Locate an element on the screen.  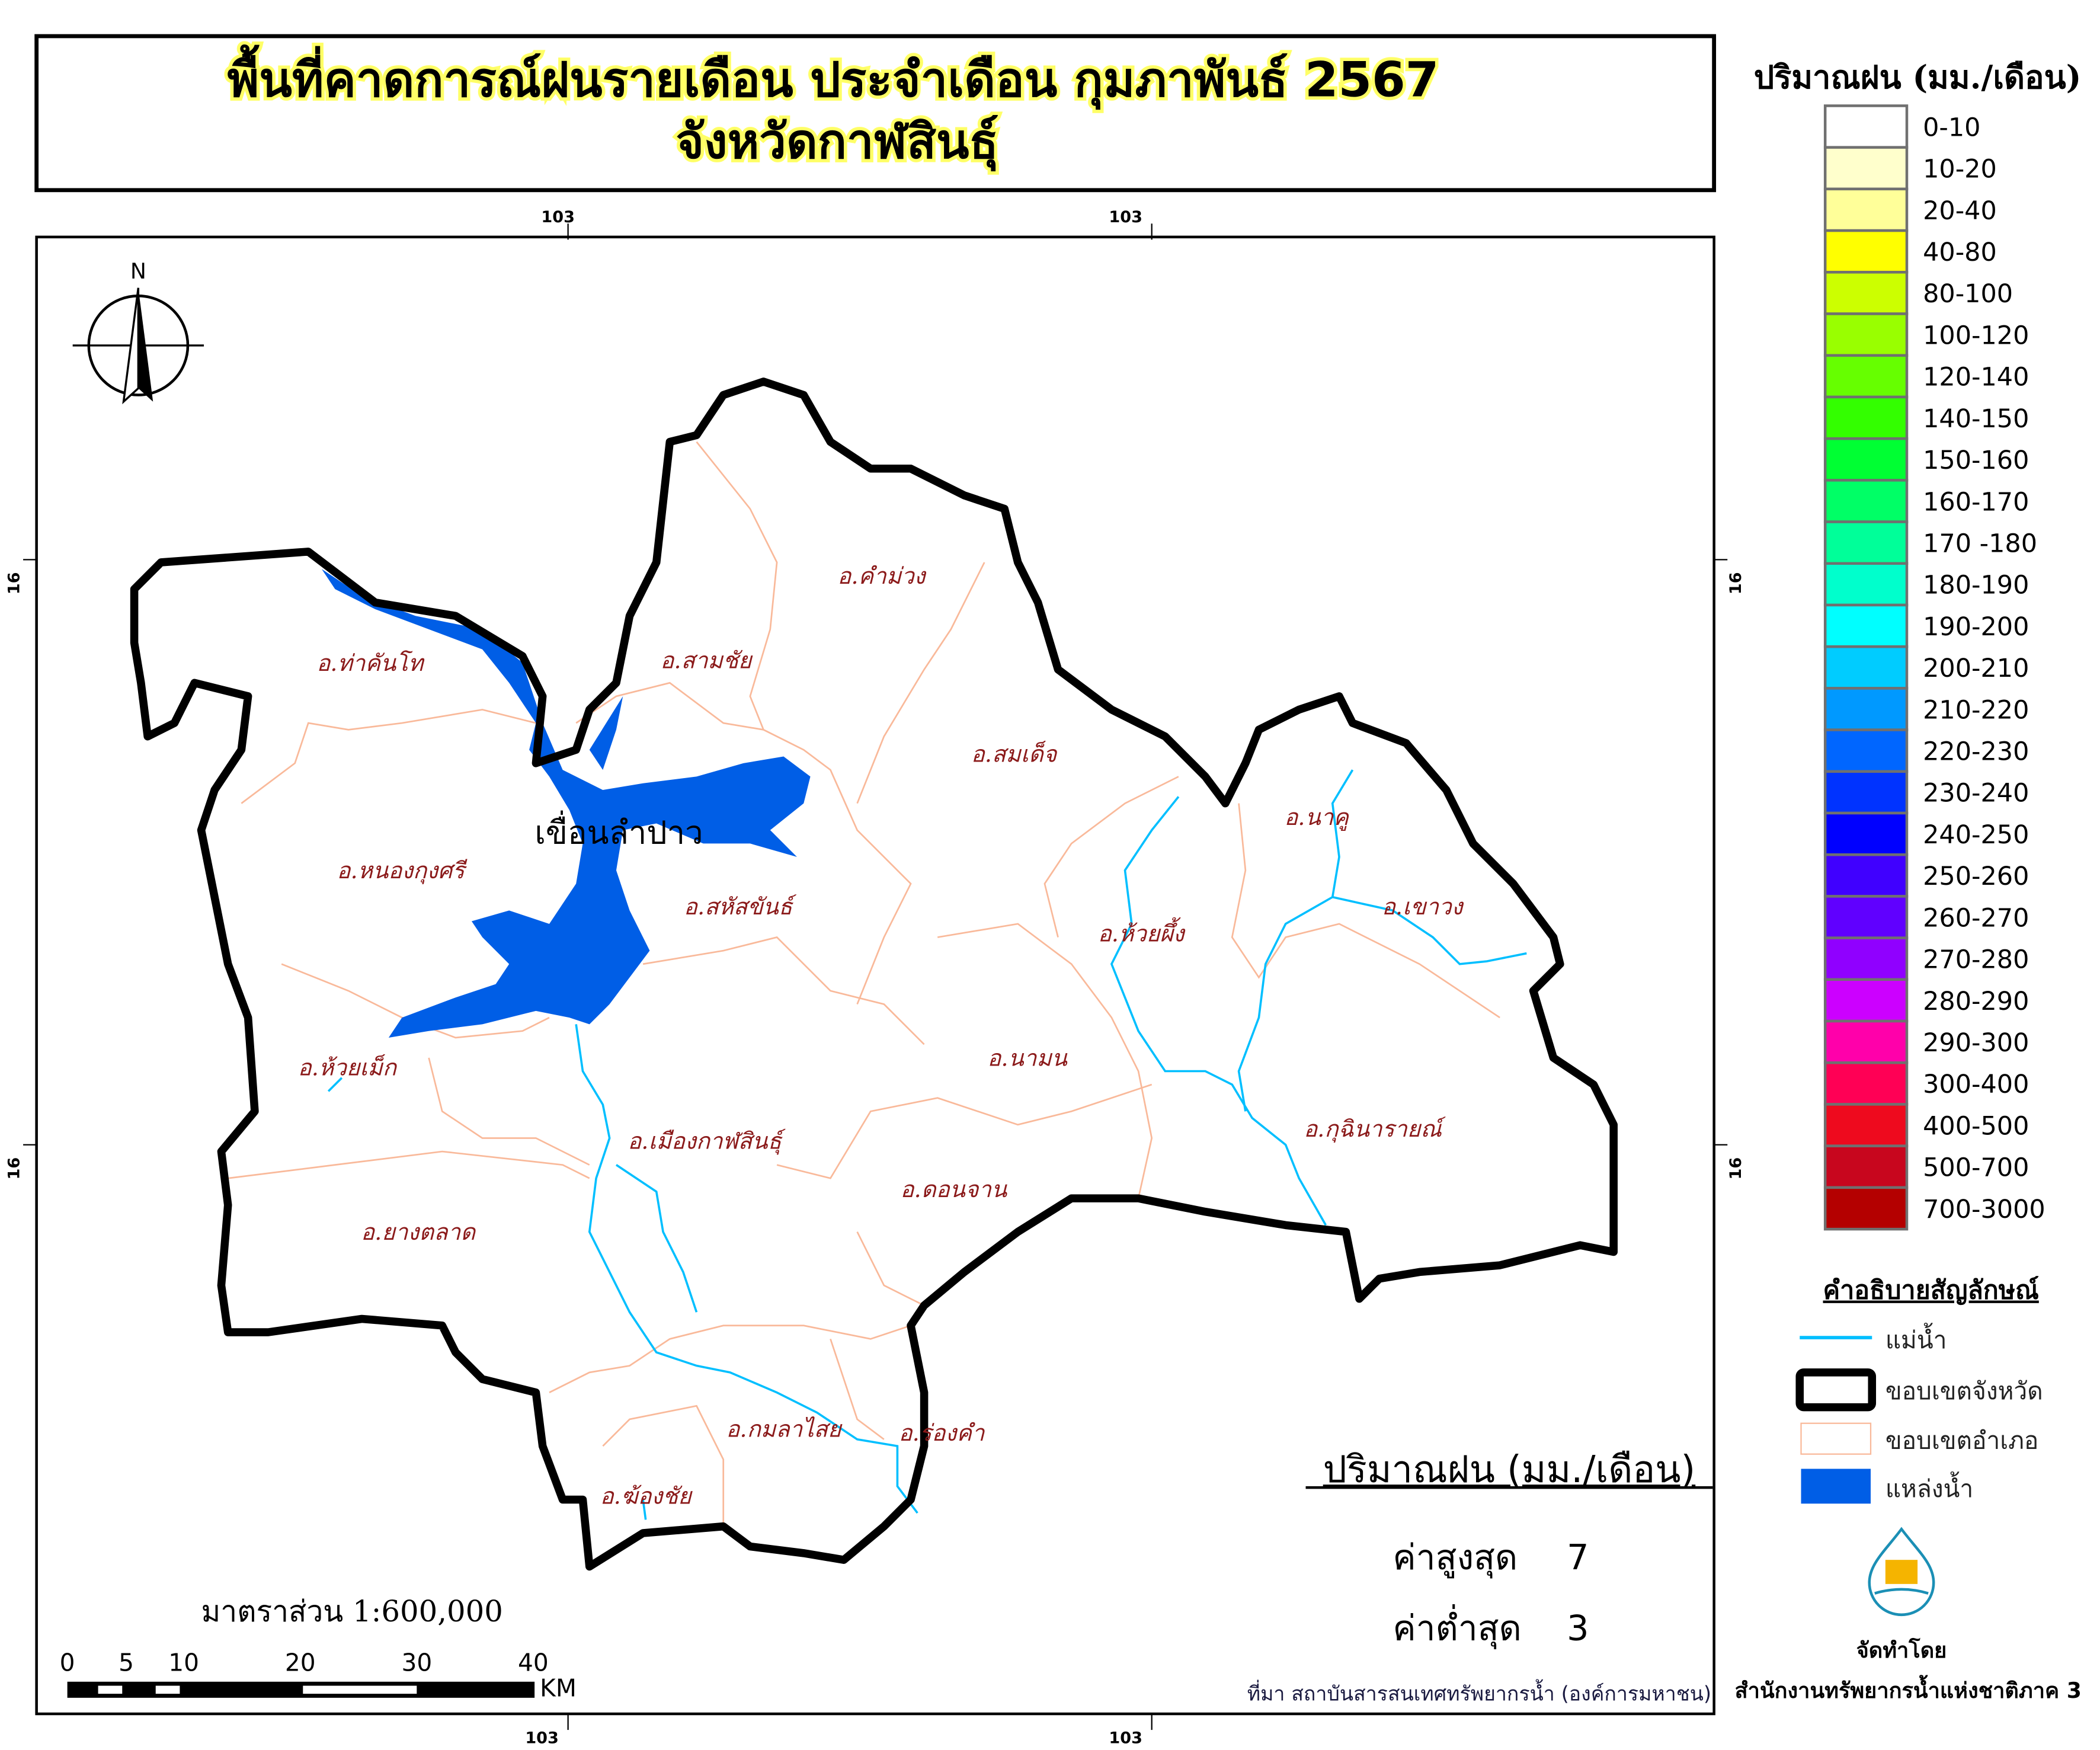
district-label-rong-kham: อ.ร่องคำ is located at coordinates (942, 1433).